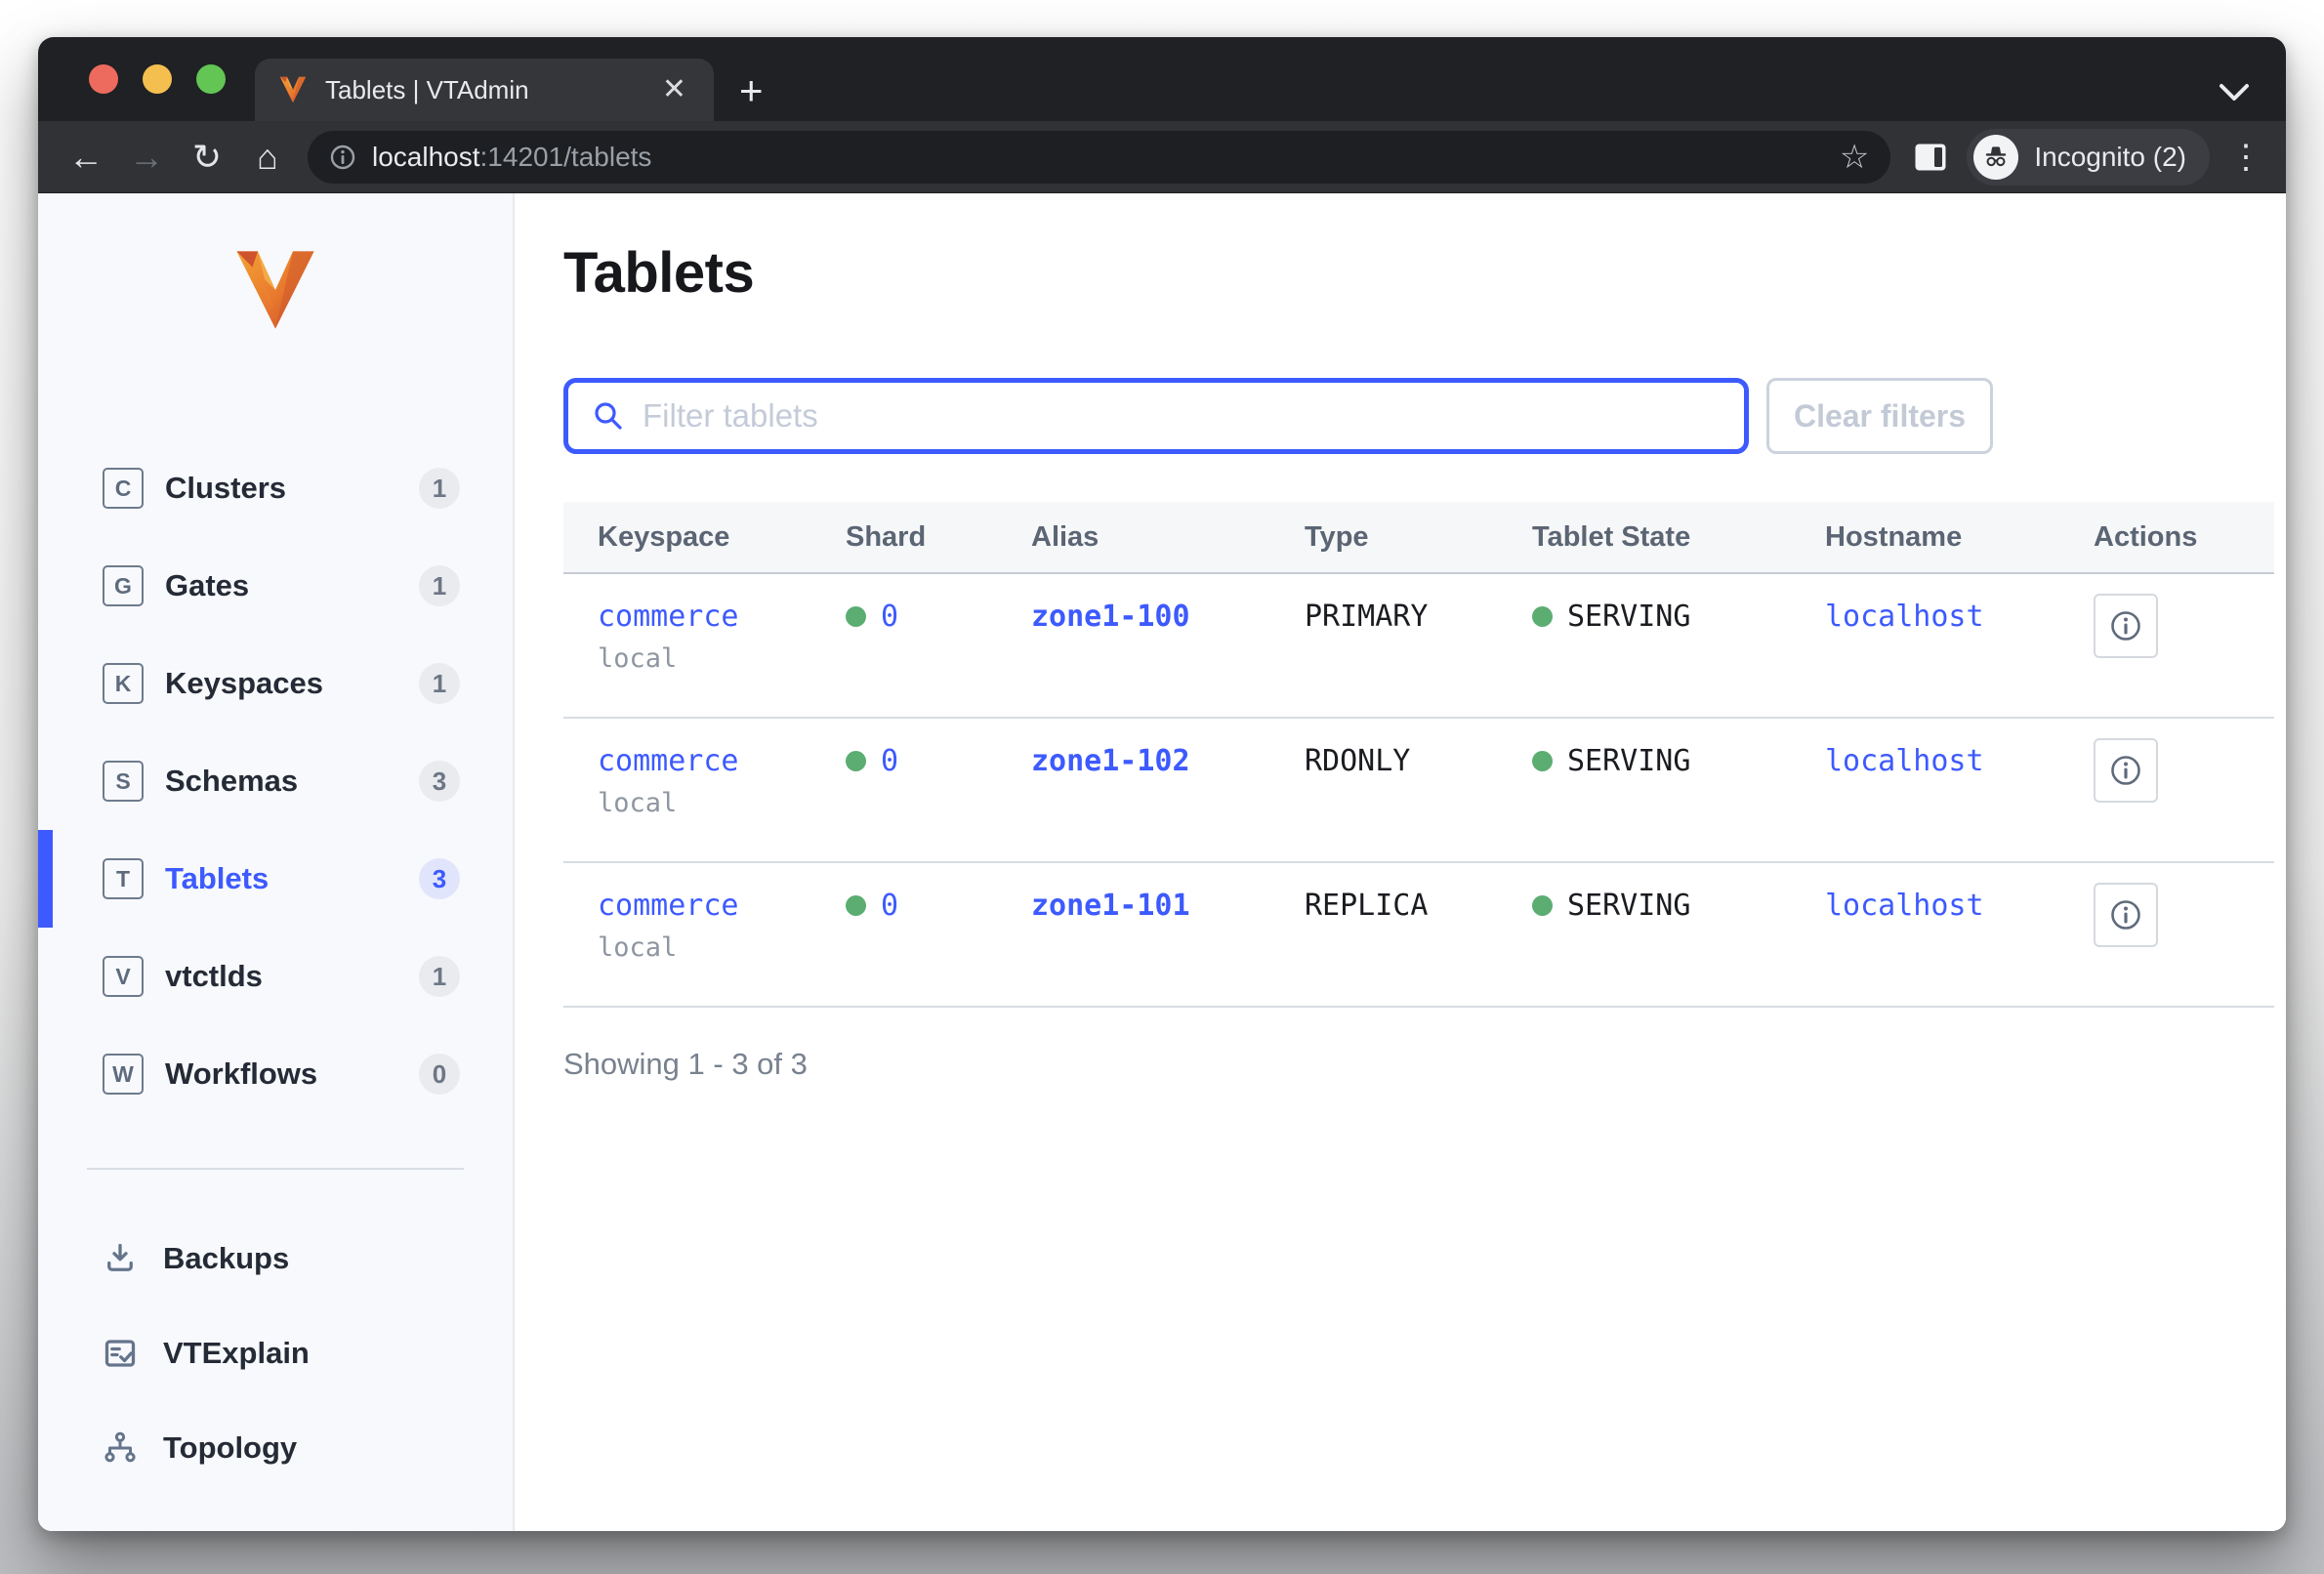  Describe the element at coordinates (1182, 416) in the screenshot. I see `filter-tablets-input` at that location.